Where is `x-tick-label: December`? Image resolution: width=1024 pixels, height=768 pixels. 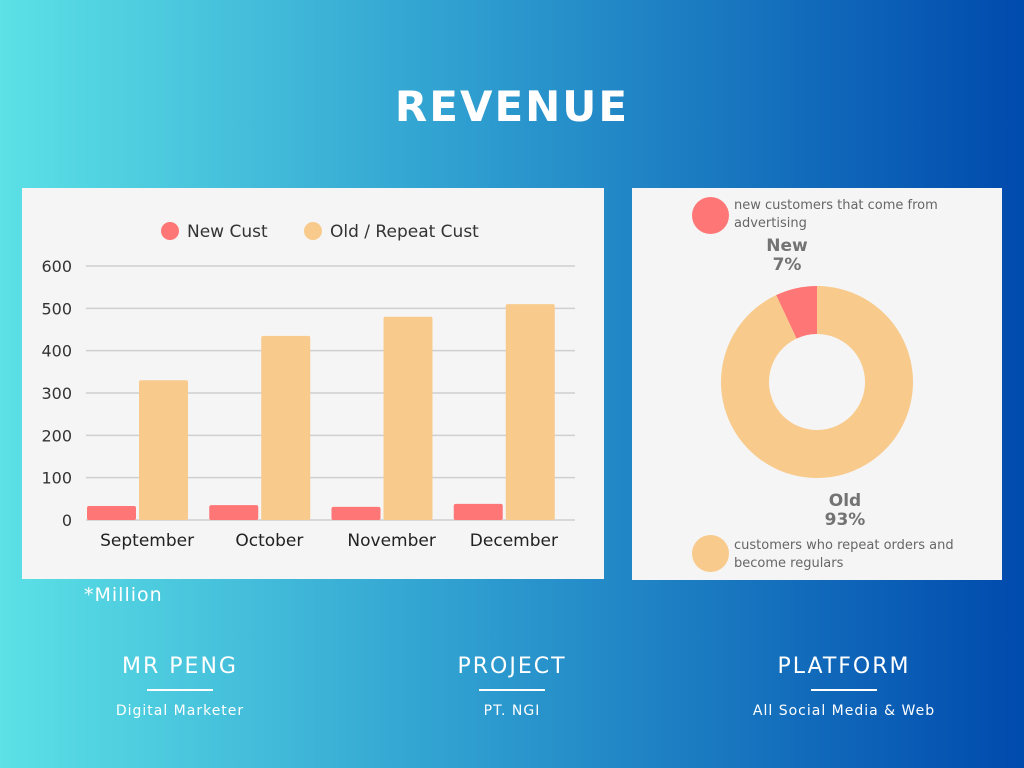
x-tick-label: December is located at coordinates (514, 541).